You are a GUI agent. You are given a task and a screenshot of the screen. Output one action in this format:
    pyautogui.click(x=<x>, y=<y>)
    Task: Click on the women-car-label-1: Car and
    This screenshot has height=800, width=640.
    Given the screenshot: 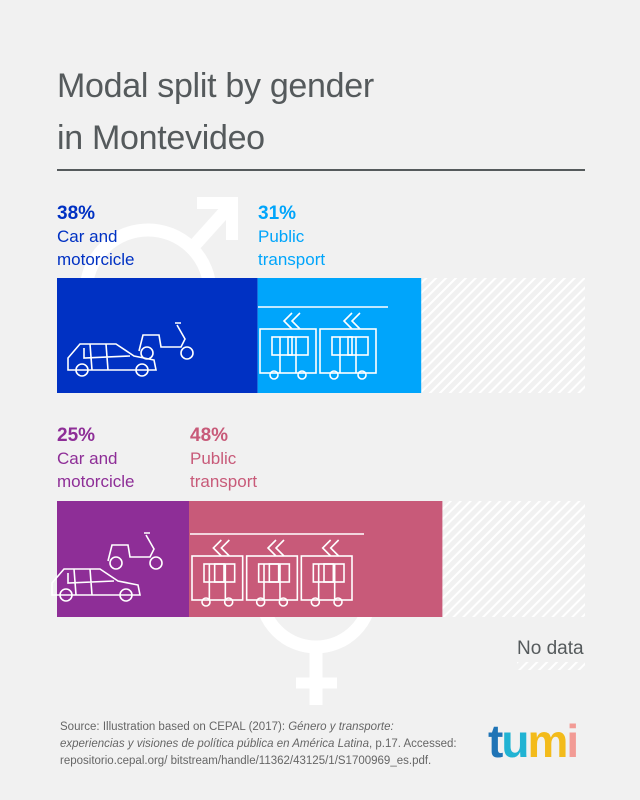 What is the action you would take?
    pyautogui.click(x=87, y=458)
    